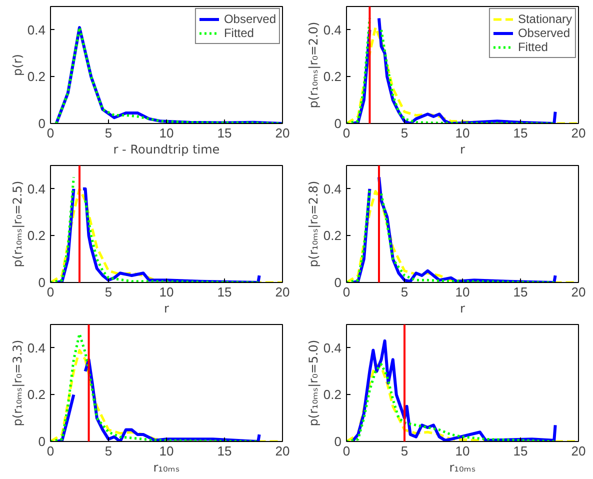  Describe the element at coordinates (313, 224) in the screenshot. I see `y-axis-title: p(r₁₀ₘₛ|r₀=2.8)` at that location.